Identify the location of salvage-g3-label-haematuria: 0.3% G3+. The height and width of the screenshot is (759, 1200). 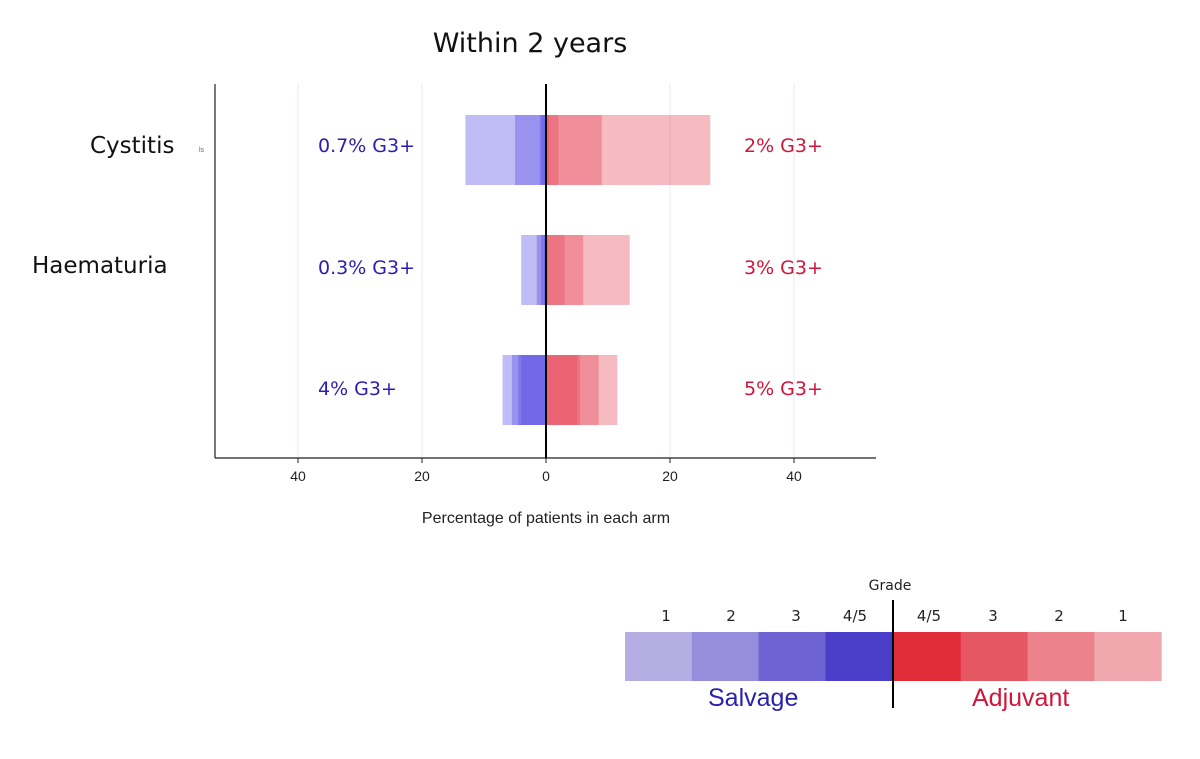
(367, 268).